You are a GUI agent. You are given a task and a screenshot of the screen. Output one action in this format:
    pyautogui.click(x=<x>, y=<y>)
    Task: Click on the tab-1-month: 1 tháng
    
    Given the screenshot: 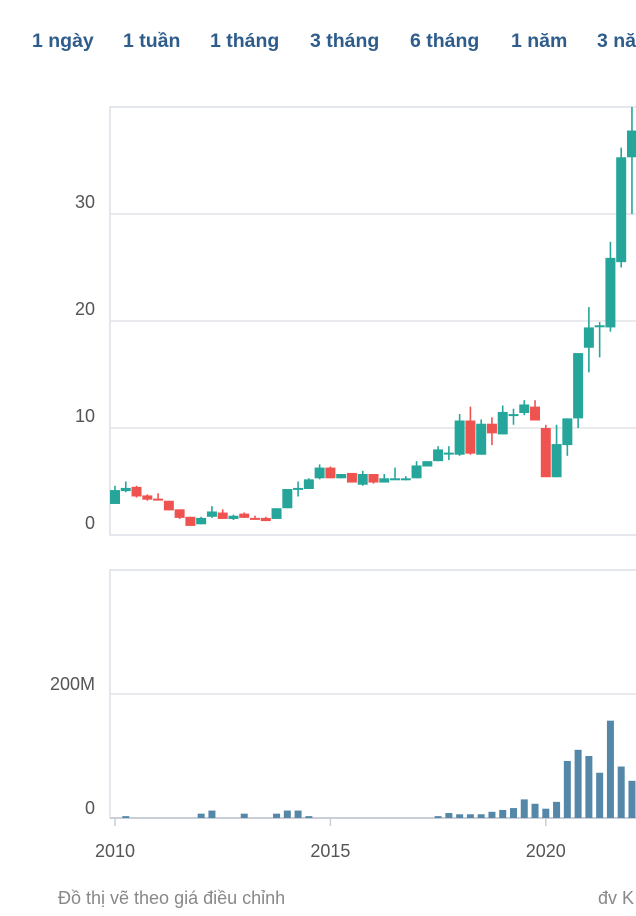 What is the action you would take?
    pyautogui.click(x=245, y=41)
    